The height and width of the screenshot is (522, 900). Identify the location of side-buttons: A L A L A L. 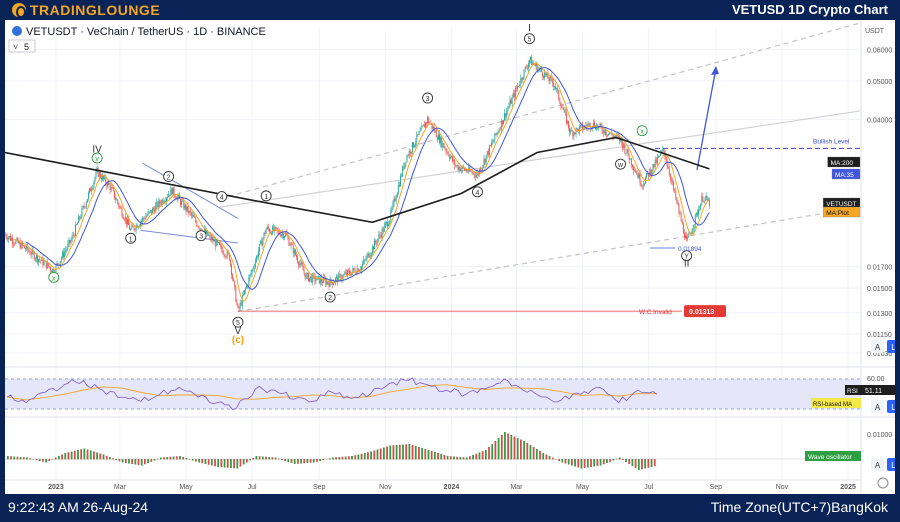
(883, 405).